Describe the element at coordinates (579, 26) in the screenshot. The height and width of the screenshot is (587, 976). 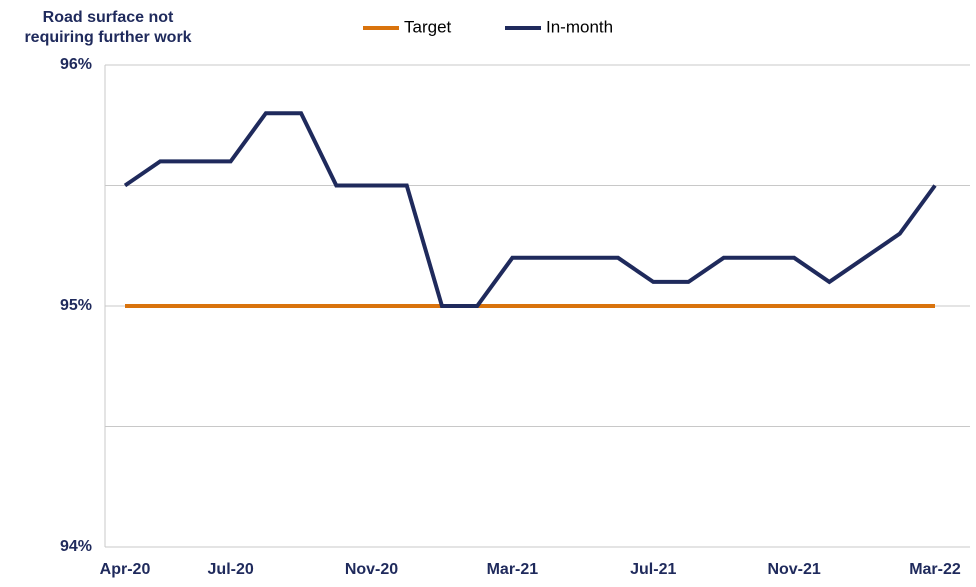
I see `legend-label: In-month` at that location.